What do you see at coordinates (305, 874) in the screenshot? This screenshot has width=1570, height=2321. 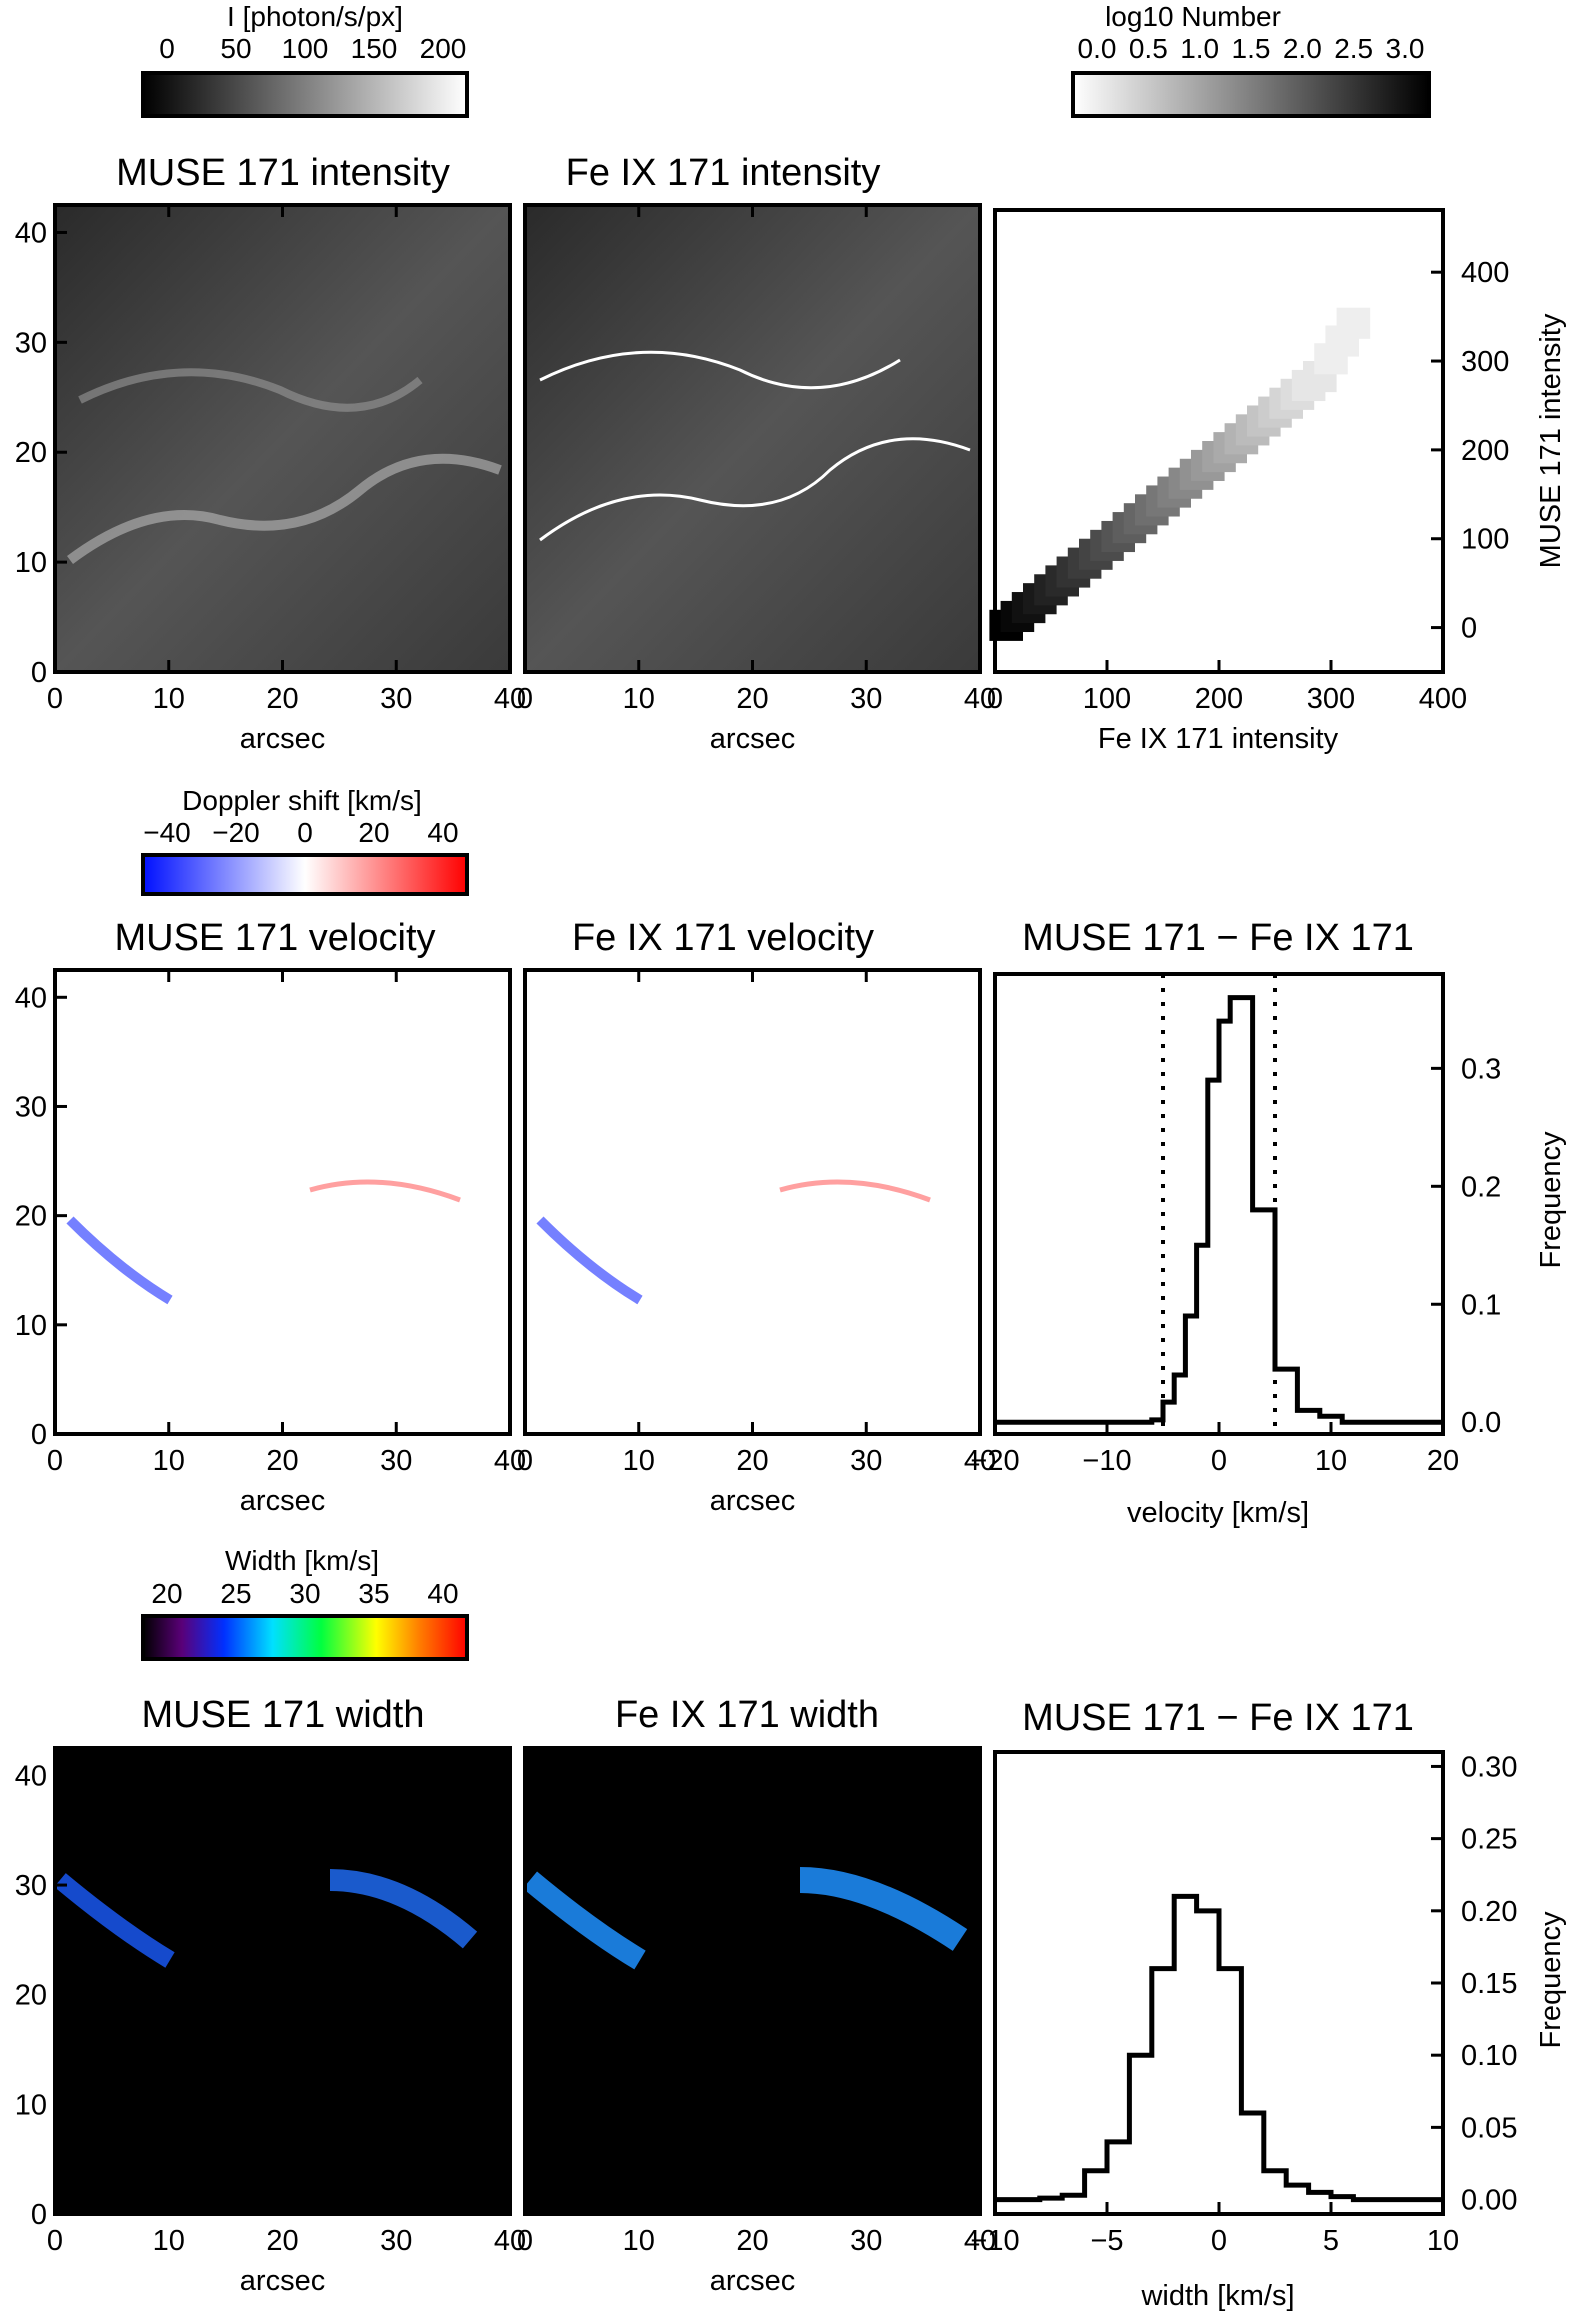 I see `colorbar-doppler-bar` at bounding box center [305, 874].